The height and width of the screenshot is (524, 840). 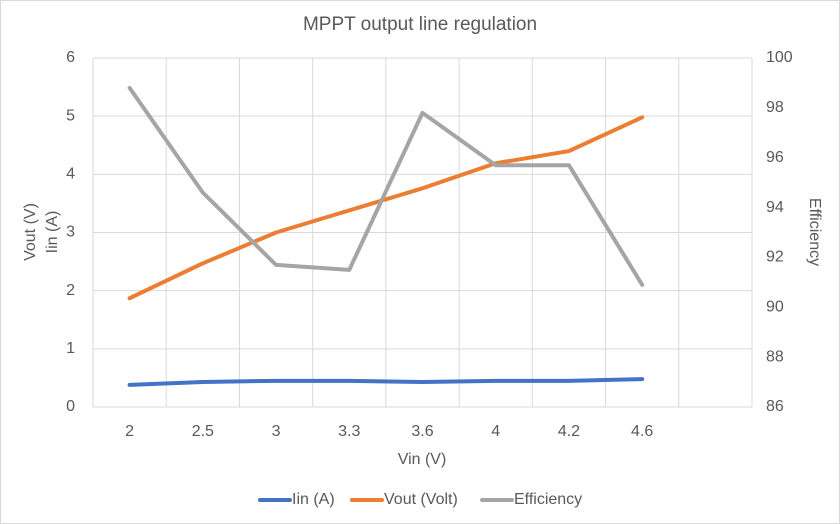 I want to click on legend-label: Vout (Volt), so click(x=421, y=499).